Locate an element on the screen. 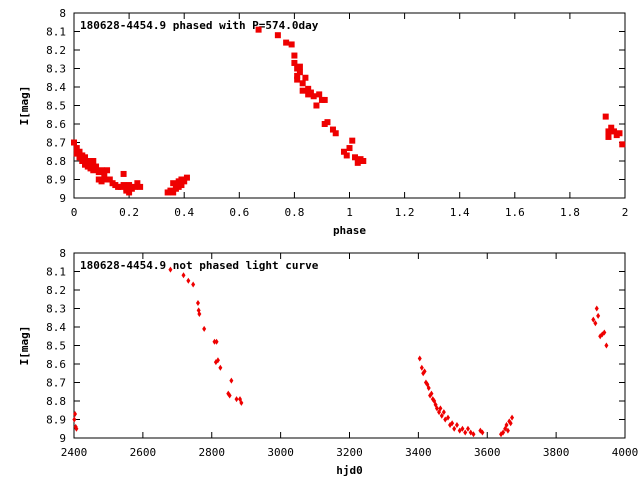  x-tick-label: 3200 is located at coordinates (349, 452).